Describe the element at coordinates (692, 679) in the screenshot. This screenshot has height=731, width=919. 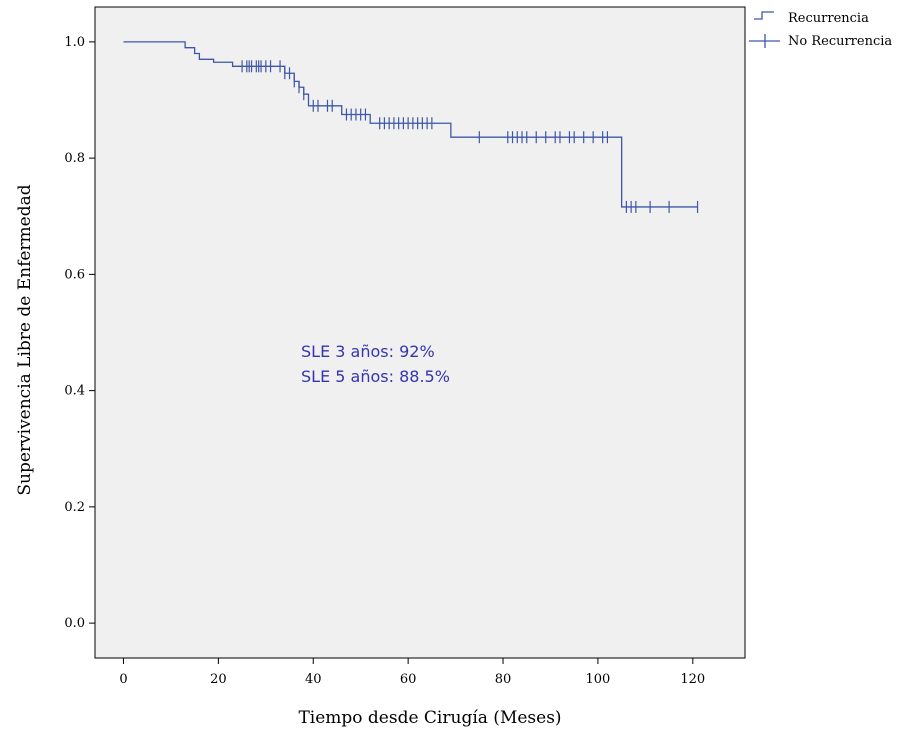
I see `x-tick-label: 120` at that location.